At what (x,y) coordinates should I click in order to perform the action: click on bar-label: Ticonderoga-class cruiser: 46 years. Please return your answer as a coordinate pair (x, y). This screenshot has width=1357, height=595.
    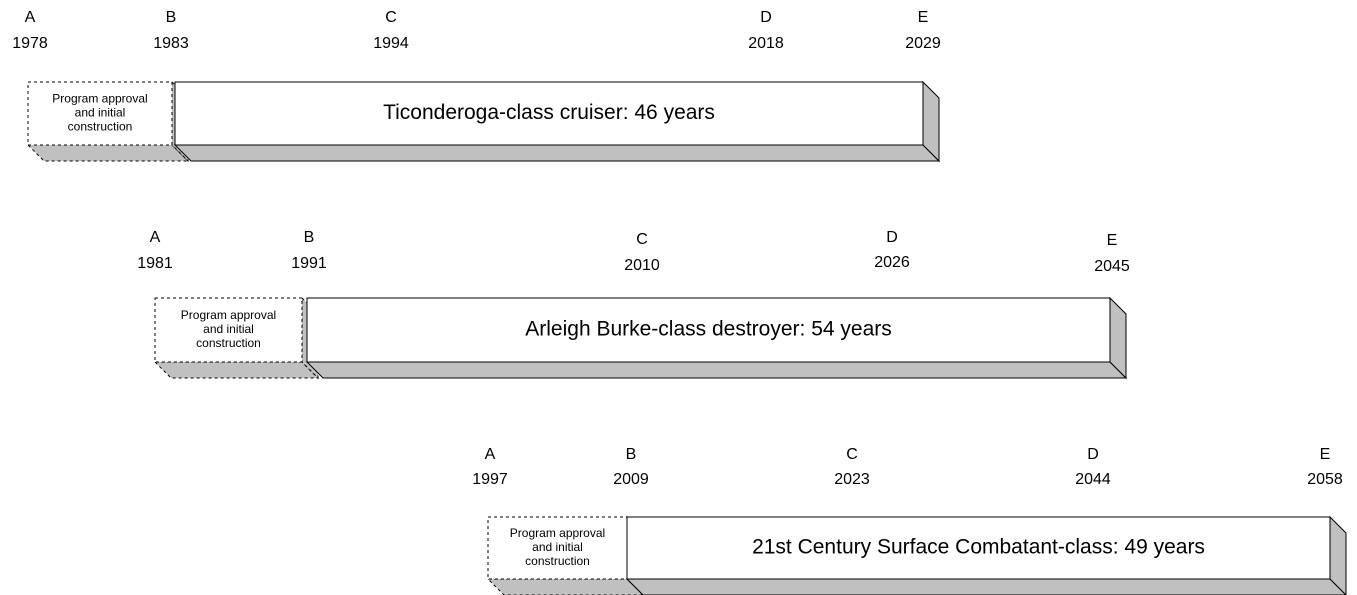
    Looking at the image, I should click on (549, 112).